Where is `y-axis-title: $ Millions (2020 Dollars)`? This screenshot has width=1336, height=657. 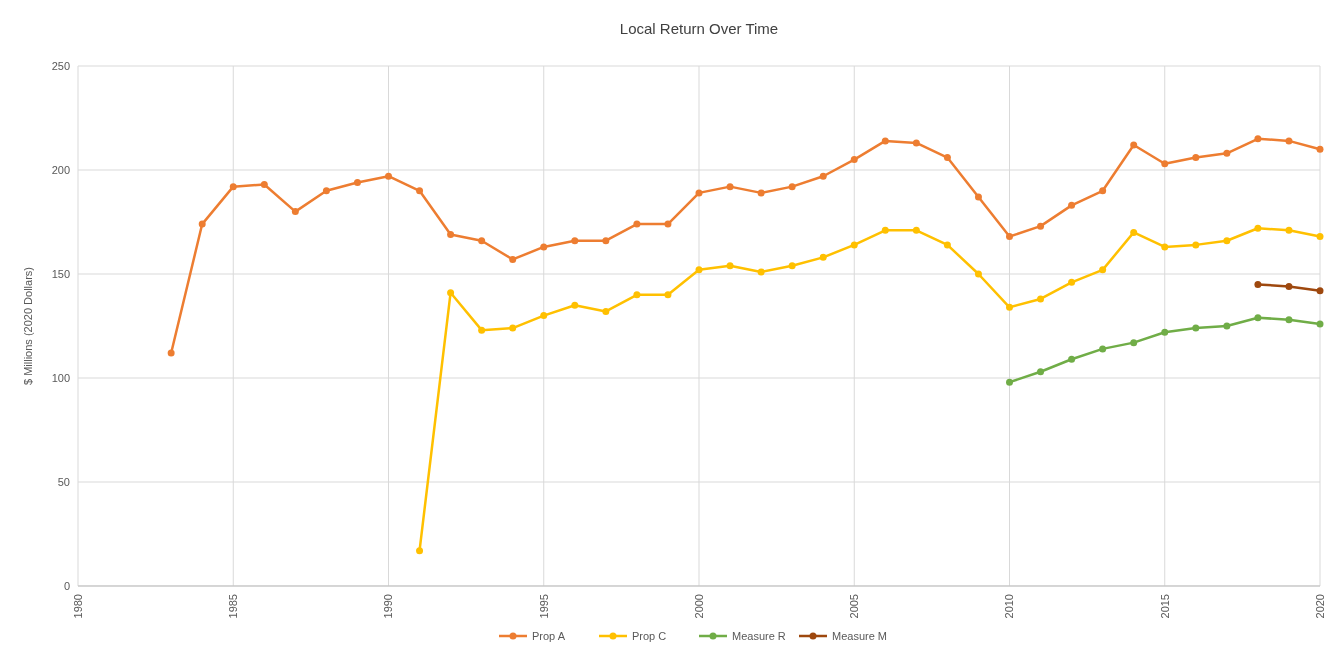 y-axis-title: $ Millions (2020 Dollars) is located at coordinates (28, 326).